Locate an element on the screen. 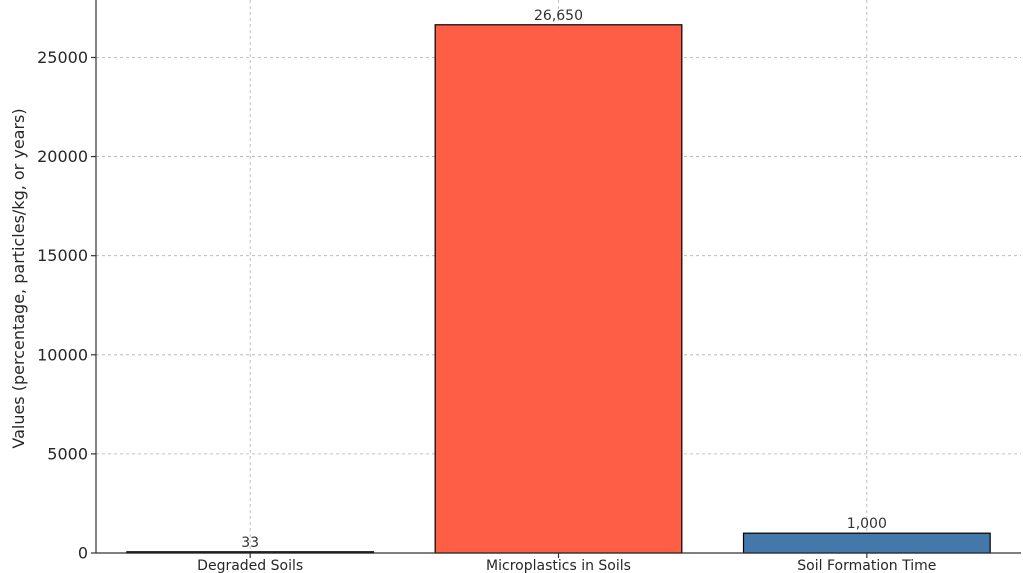  y-tick-label: 15000 is located at coordinates (62, 255).